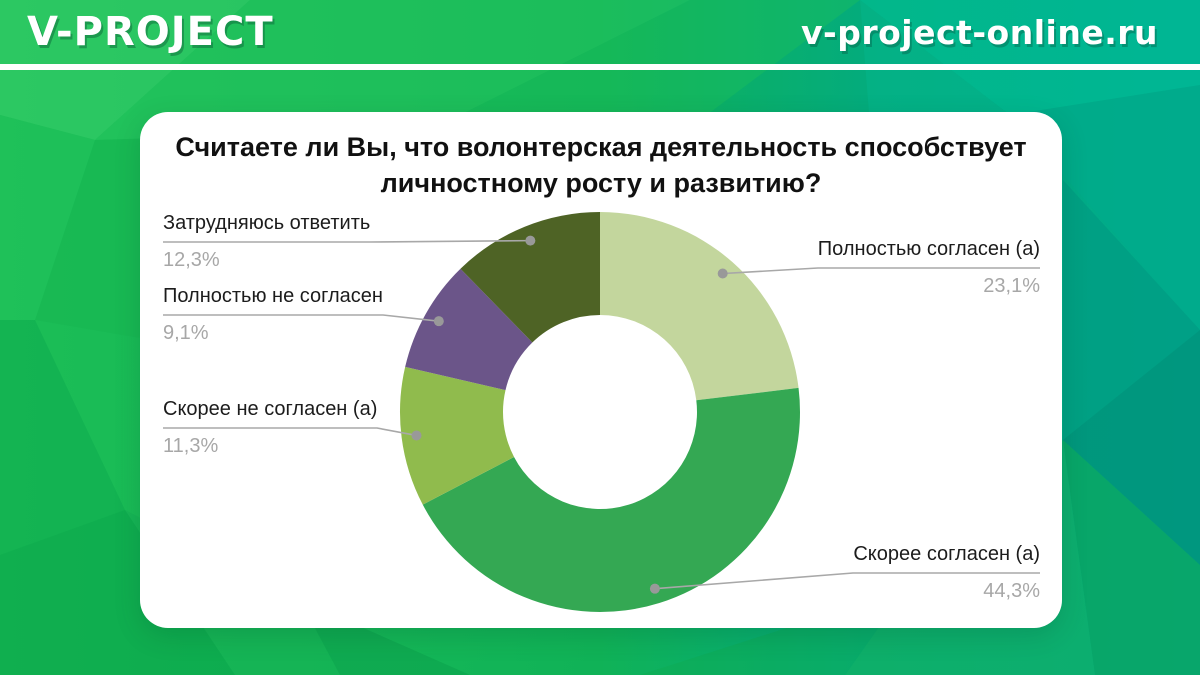  Describe the element at coordinates (928, 249) in the screenshot. I see `segment-label: Полностью согласен (а)` at that location.